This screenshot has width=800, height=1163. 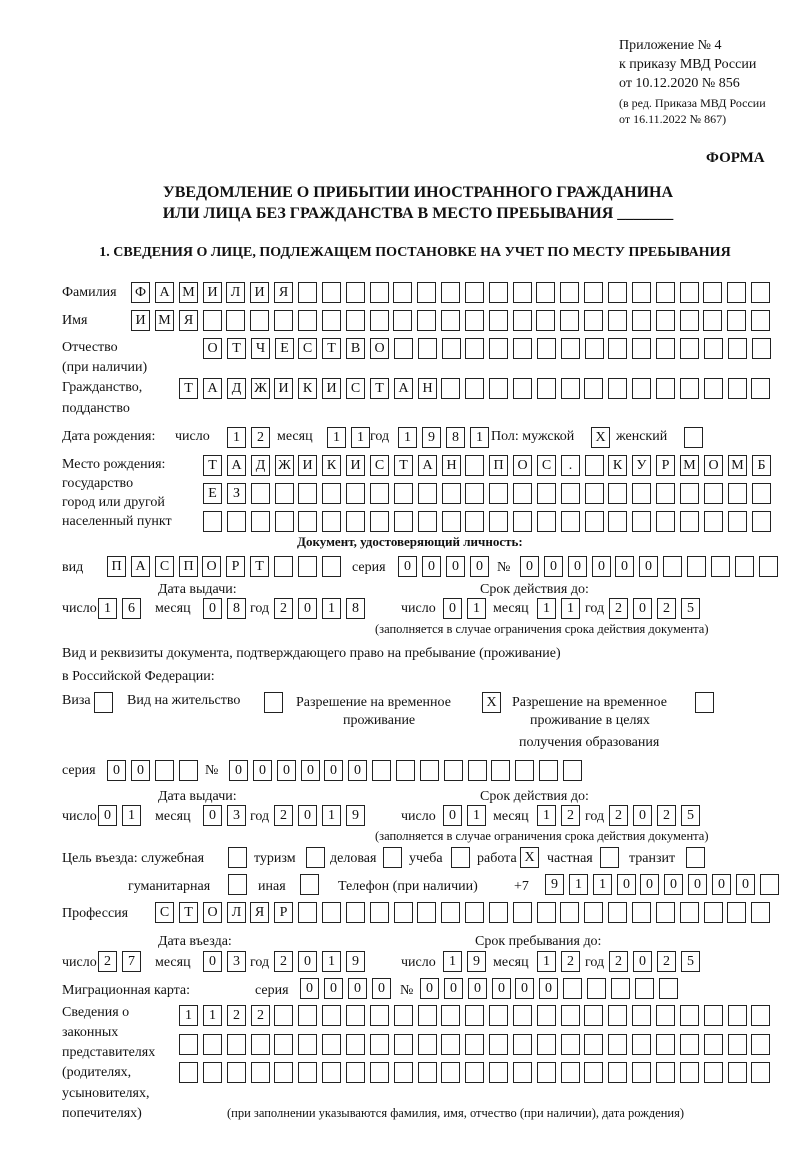 What do you see at coordinates (713, 465) in the screenshot?
I see `char-box: О` at bounding box center [713, 465].